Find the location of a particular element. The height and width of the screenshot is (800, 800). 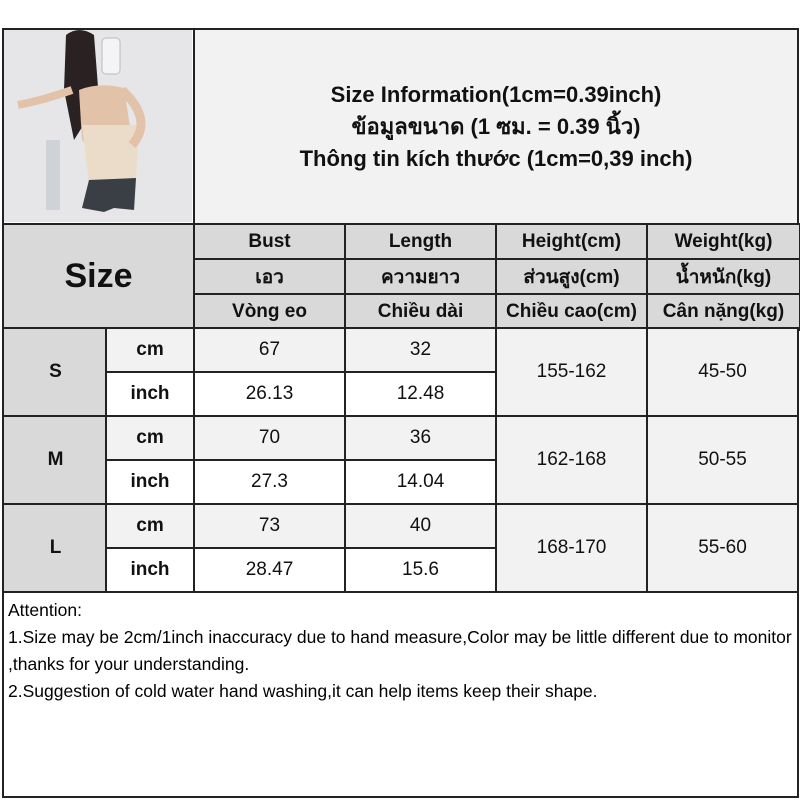

column-header-en: Length is located at coordinates (420, 241).